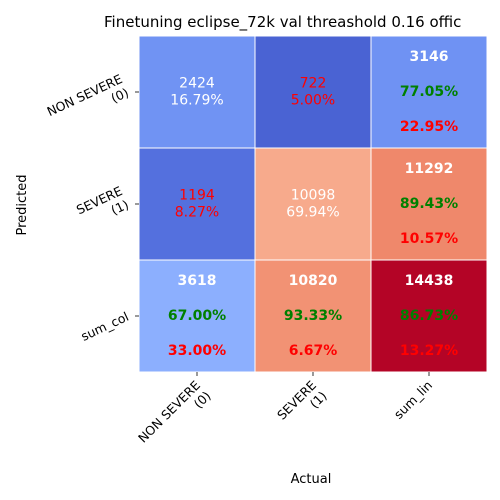  What do you see at coordinates (313, 281) in the screenshot?
I see `cell-value-label: 10820` at bounding box center [313, 281].